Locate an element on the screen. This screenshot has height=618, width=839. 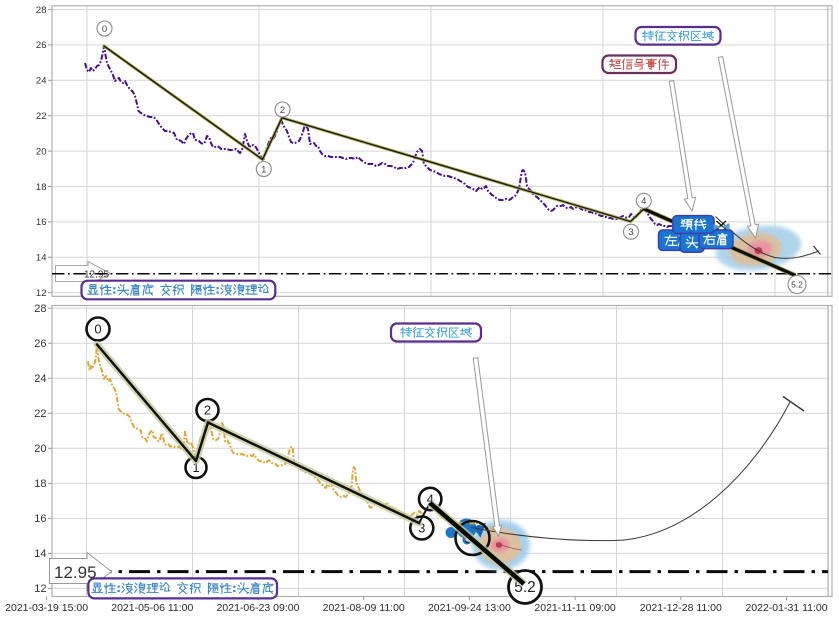
svg-text: 2021-06-23 09:00 is located at coordinates (258, 608).